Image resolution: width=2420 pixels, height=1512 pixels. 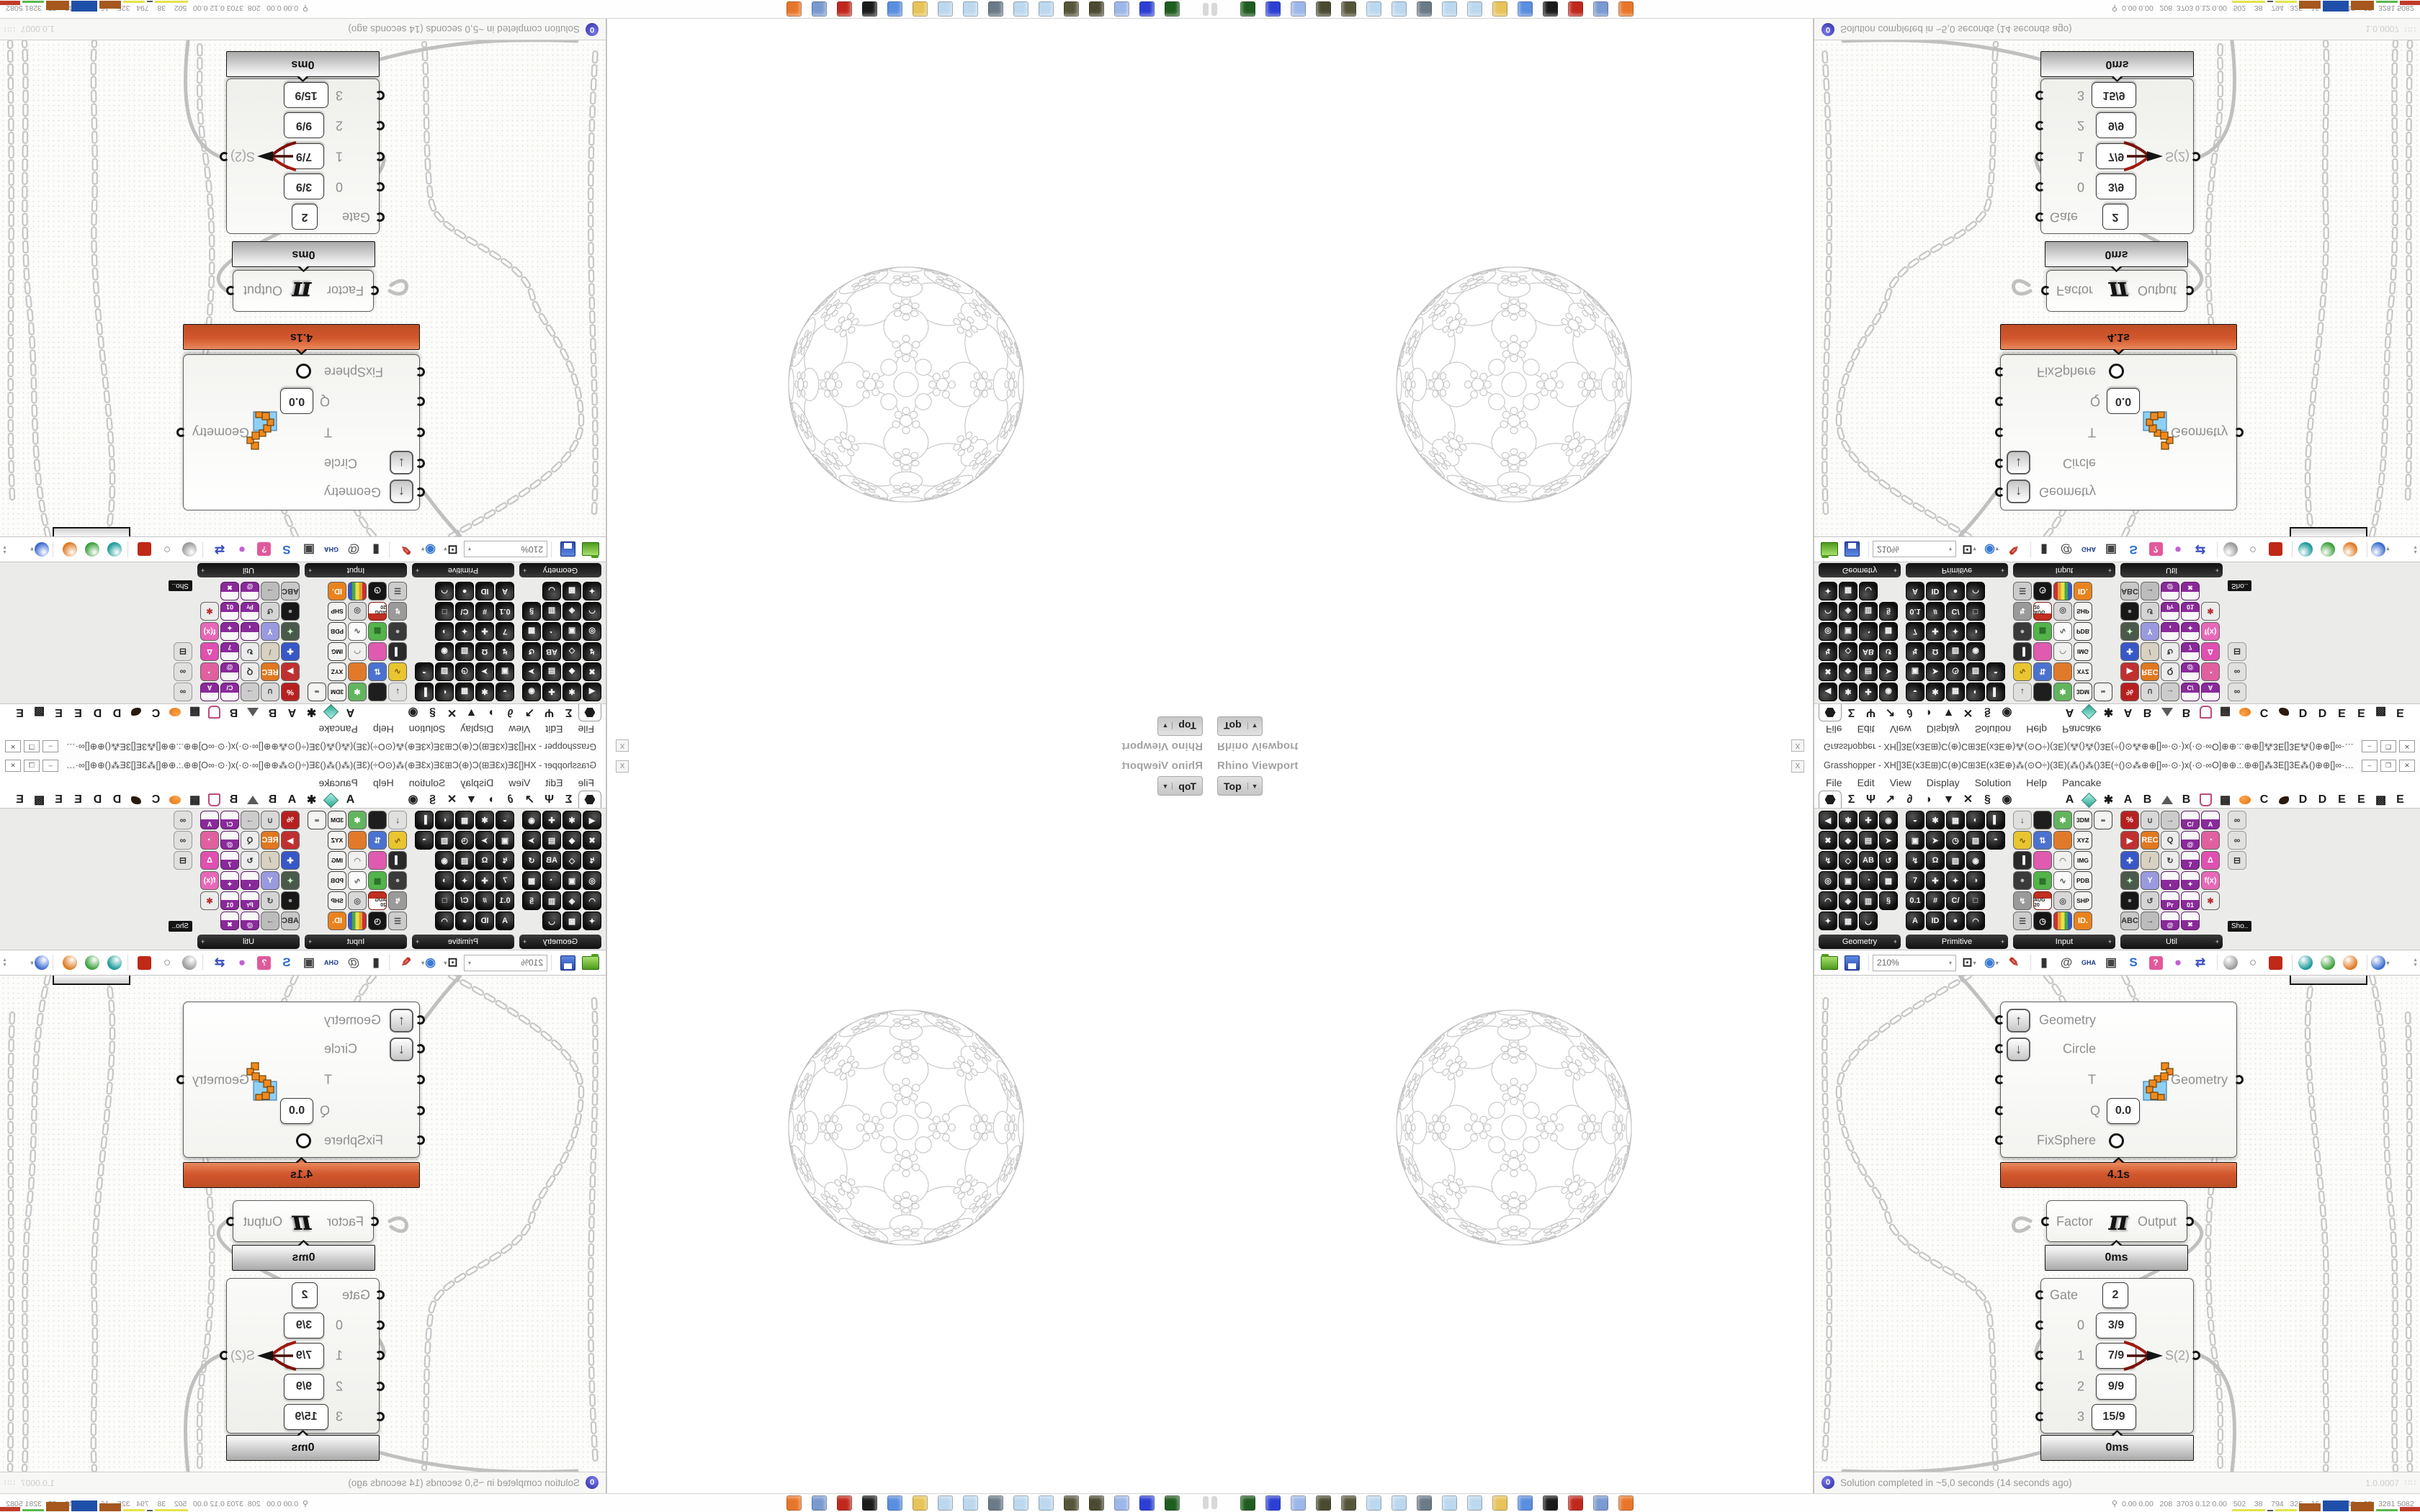 I want to click on palette-icon: ◖, so click(x=2170, y=880).